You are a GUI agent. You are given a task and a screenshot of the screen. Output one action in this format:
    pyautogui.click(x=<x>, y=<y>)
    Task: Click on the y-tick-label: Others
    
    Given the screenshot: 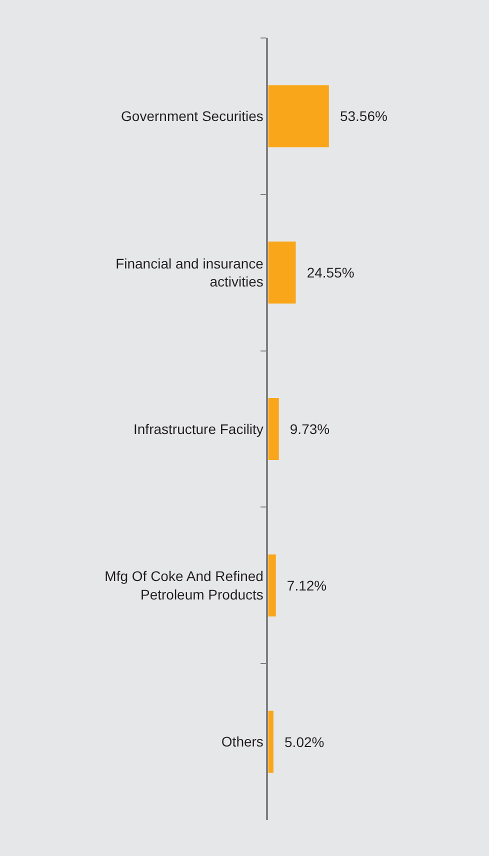 What is the action you would take?
    pyautogui.click(x=242, y=742)
    